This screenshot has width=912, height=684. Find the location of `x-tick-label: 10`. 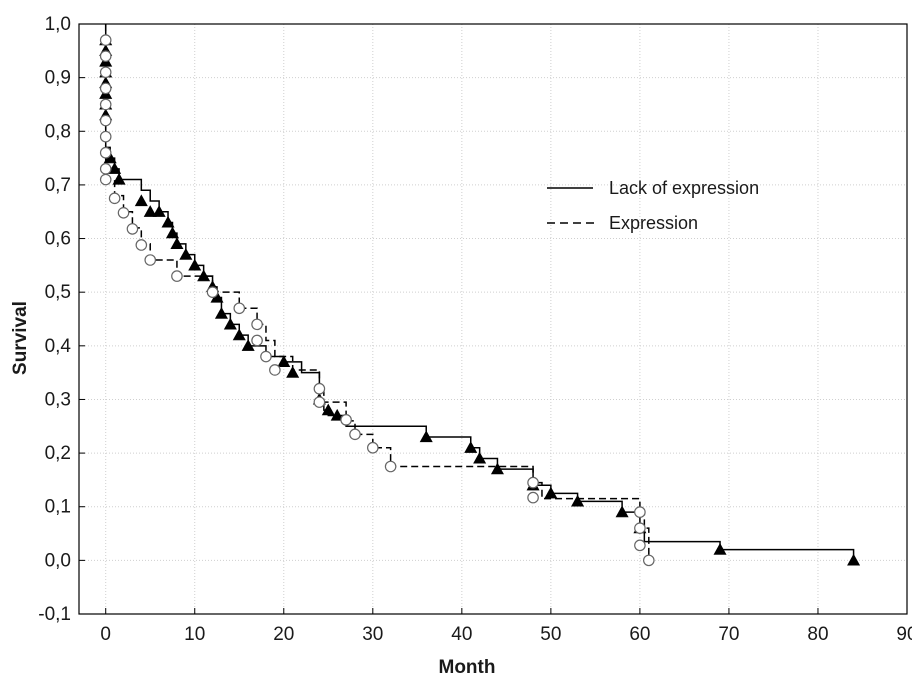

x-tick-label: 10 is located at coordinates (194, 634).